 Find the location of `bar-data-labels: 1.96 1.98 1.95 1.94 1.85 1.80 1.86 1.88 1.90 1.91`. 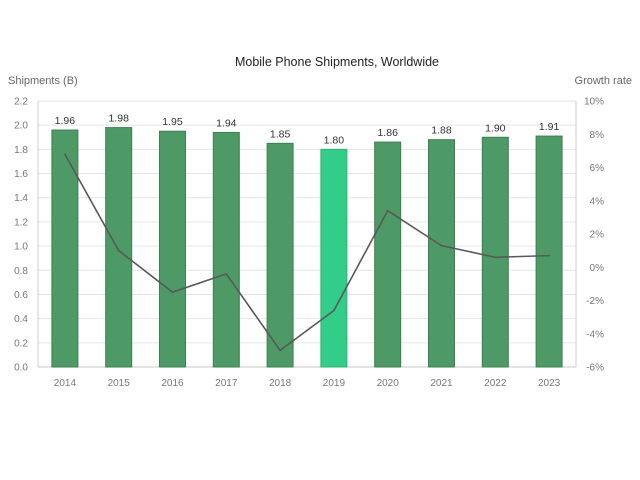

bar-data-labels: 1.96 1.98 1.95 1.94 1.85 1.80 1.86 1.88 1.90 1.91 is located at coordinates (307, 130).